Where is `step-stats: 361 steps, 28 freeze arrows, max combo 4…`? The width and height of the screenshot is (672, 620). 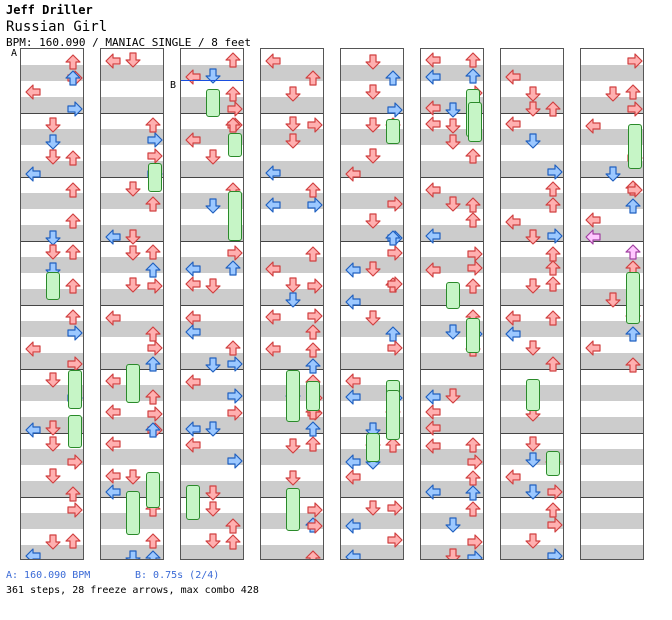 step-stats: 361 steps, 28 freeze arrows, max combo 4… is located at coordinates (132, 590).